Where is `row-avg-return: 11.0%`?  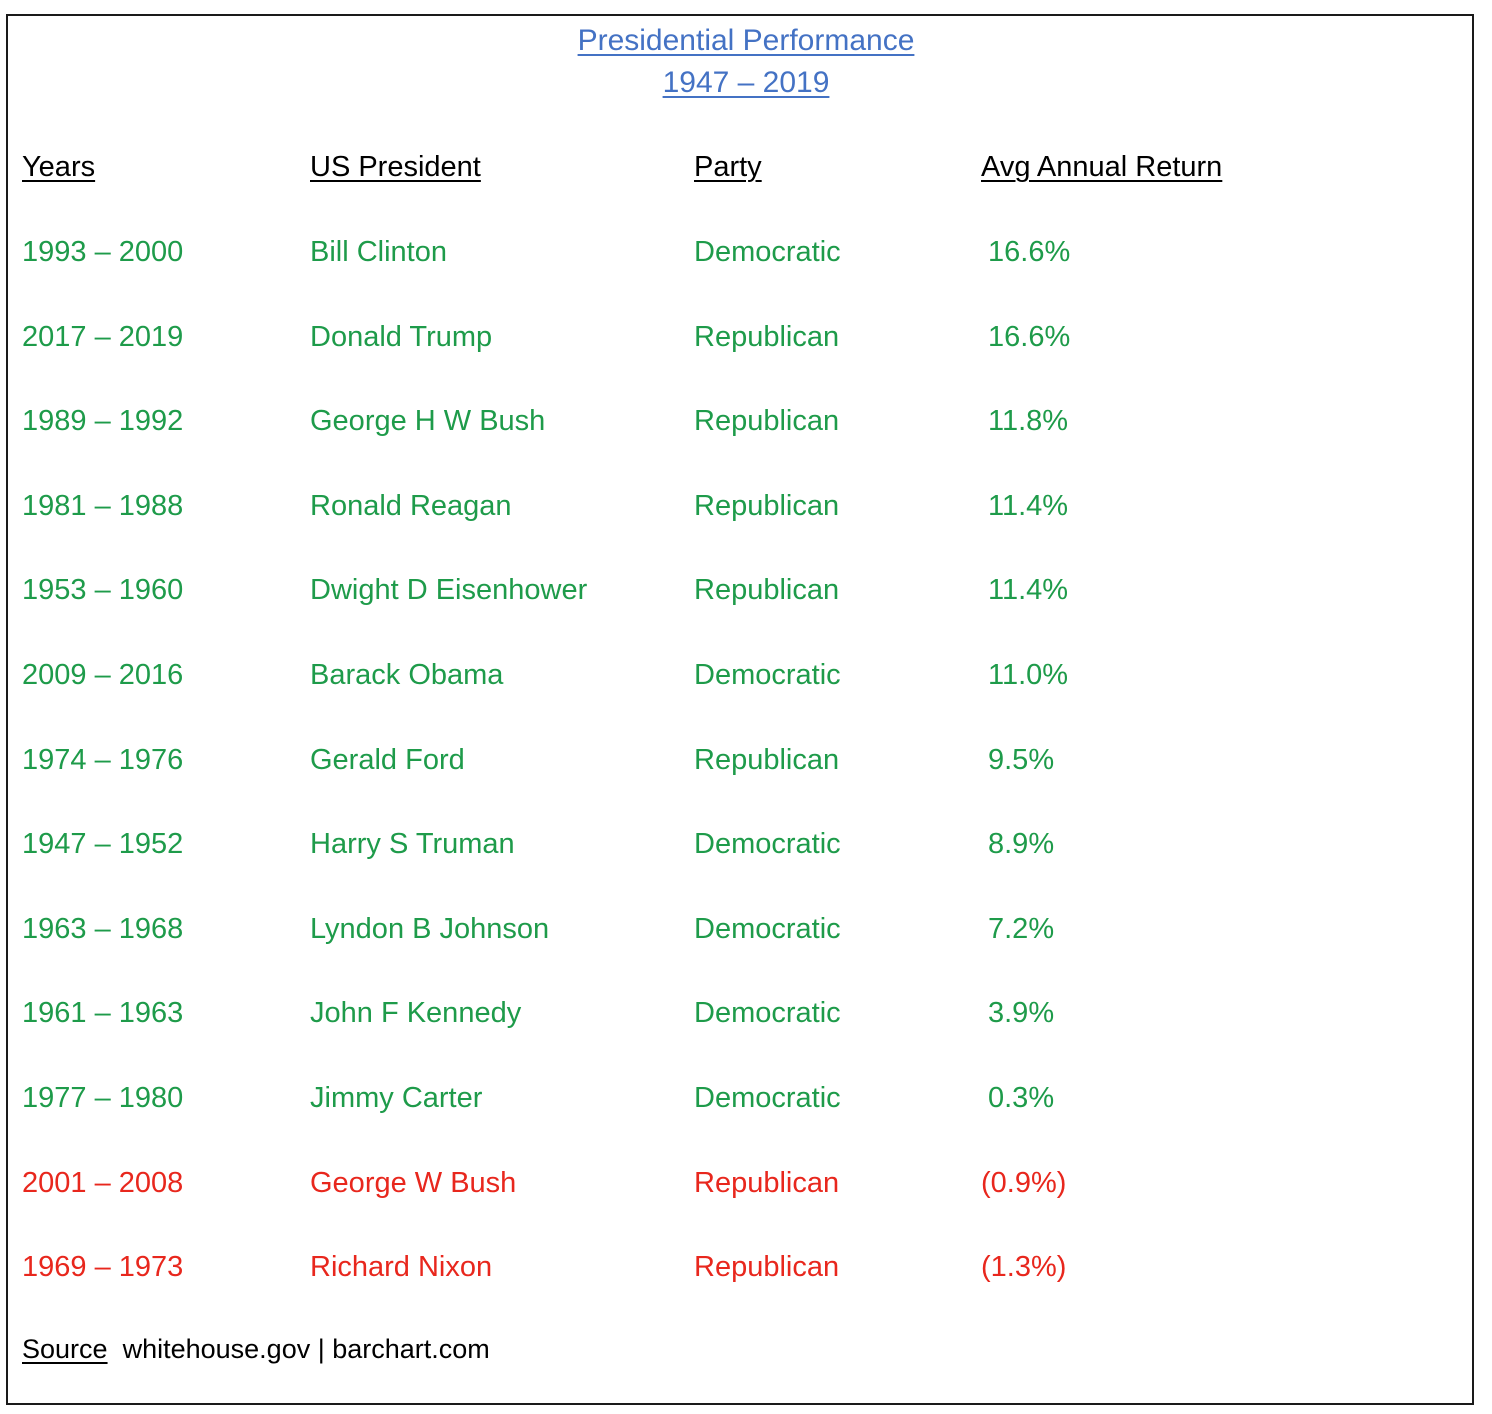 row-avg-return: 11.0% is located at coordinates (1028, 675).